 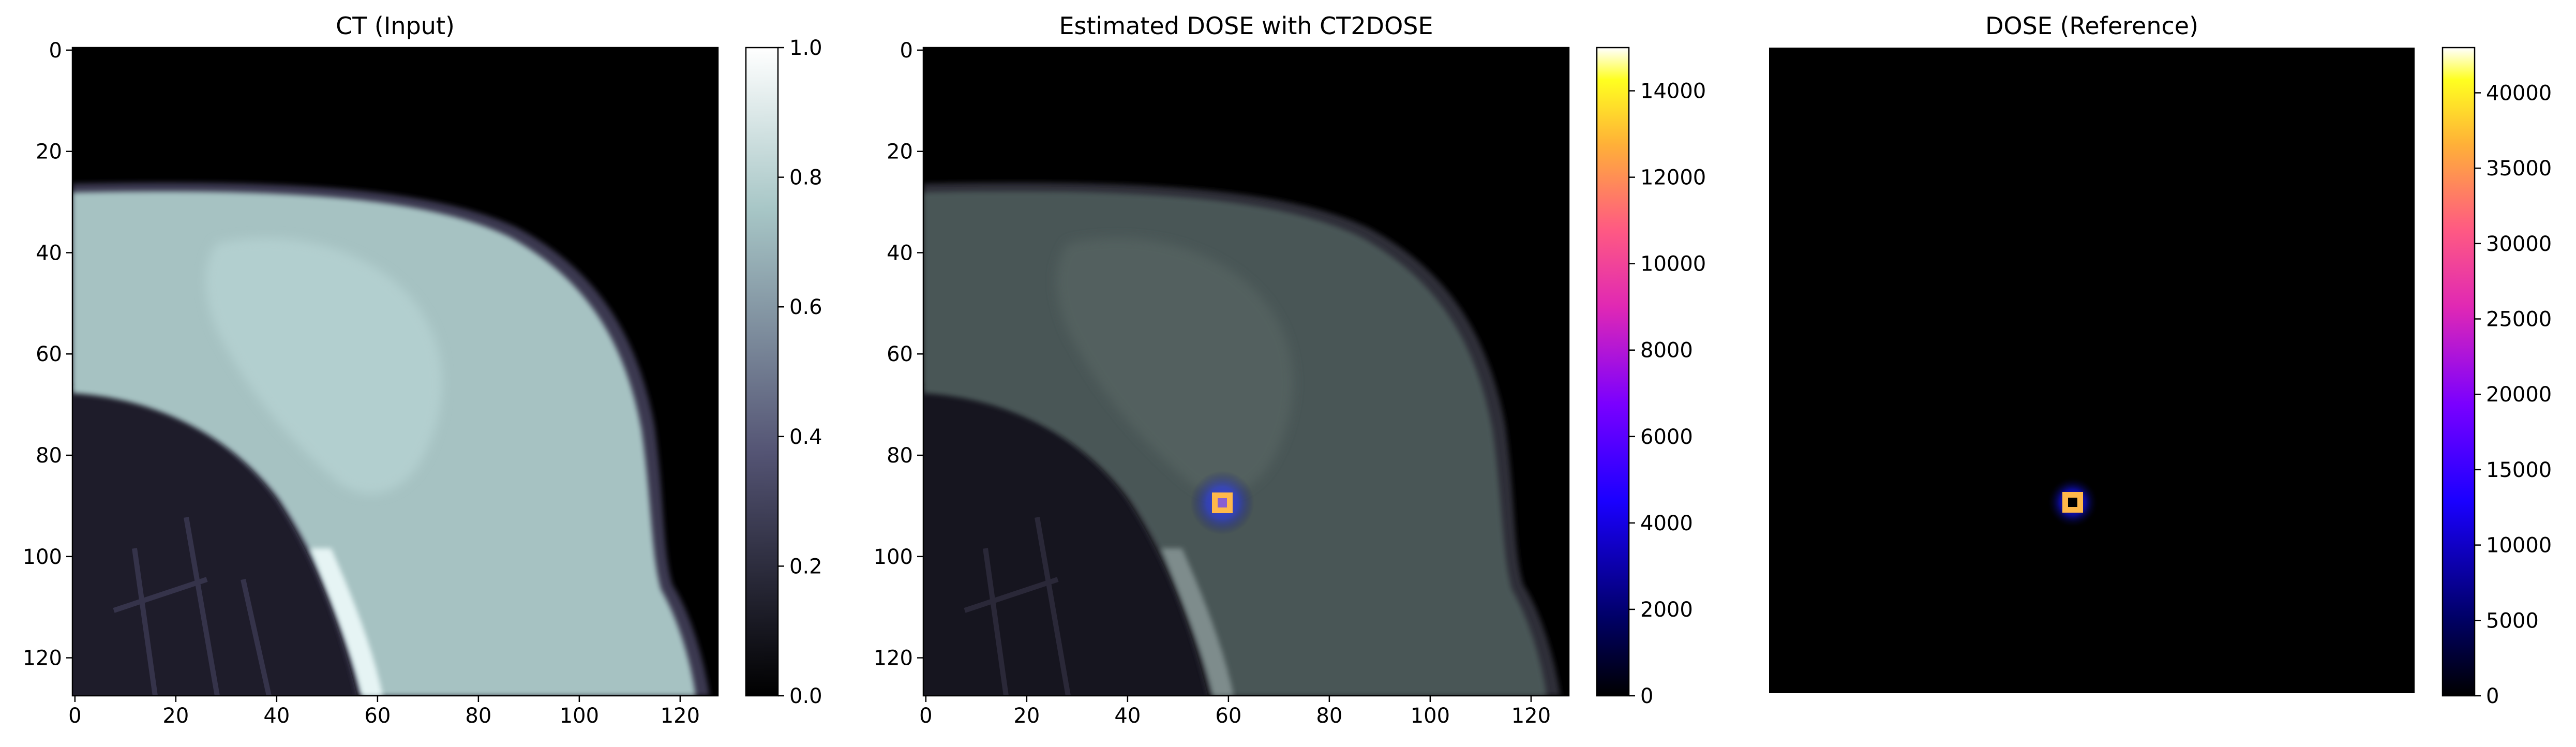 I want to click on colorbar-tick-label: 5000, so click(x=2512, y=621).